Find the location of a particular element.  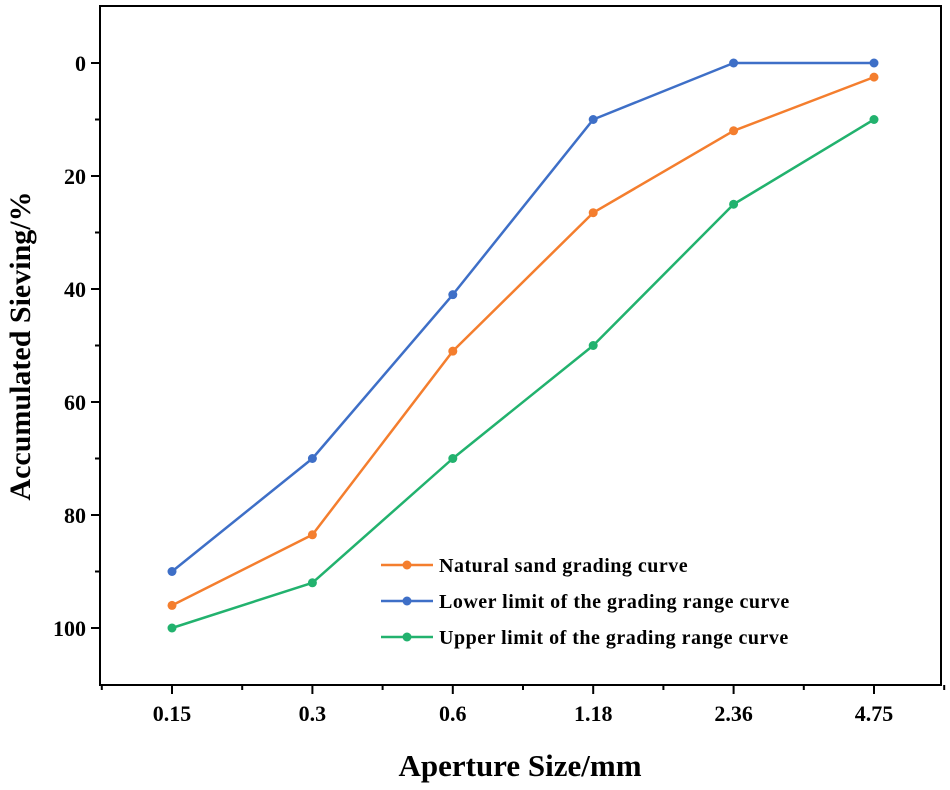

x-axis: 0.15 0.3 0.6 1.18 2.36 4.75 is located at coordinates (523, 705).